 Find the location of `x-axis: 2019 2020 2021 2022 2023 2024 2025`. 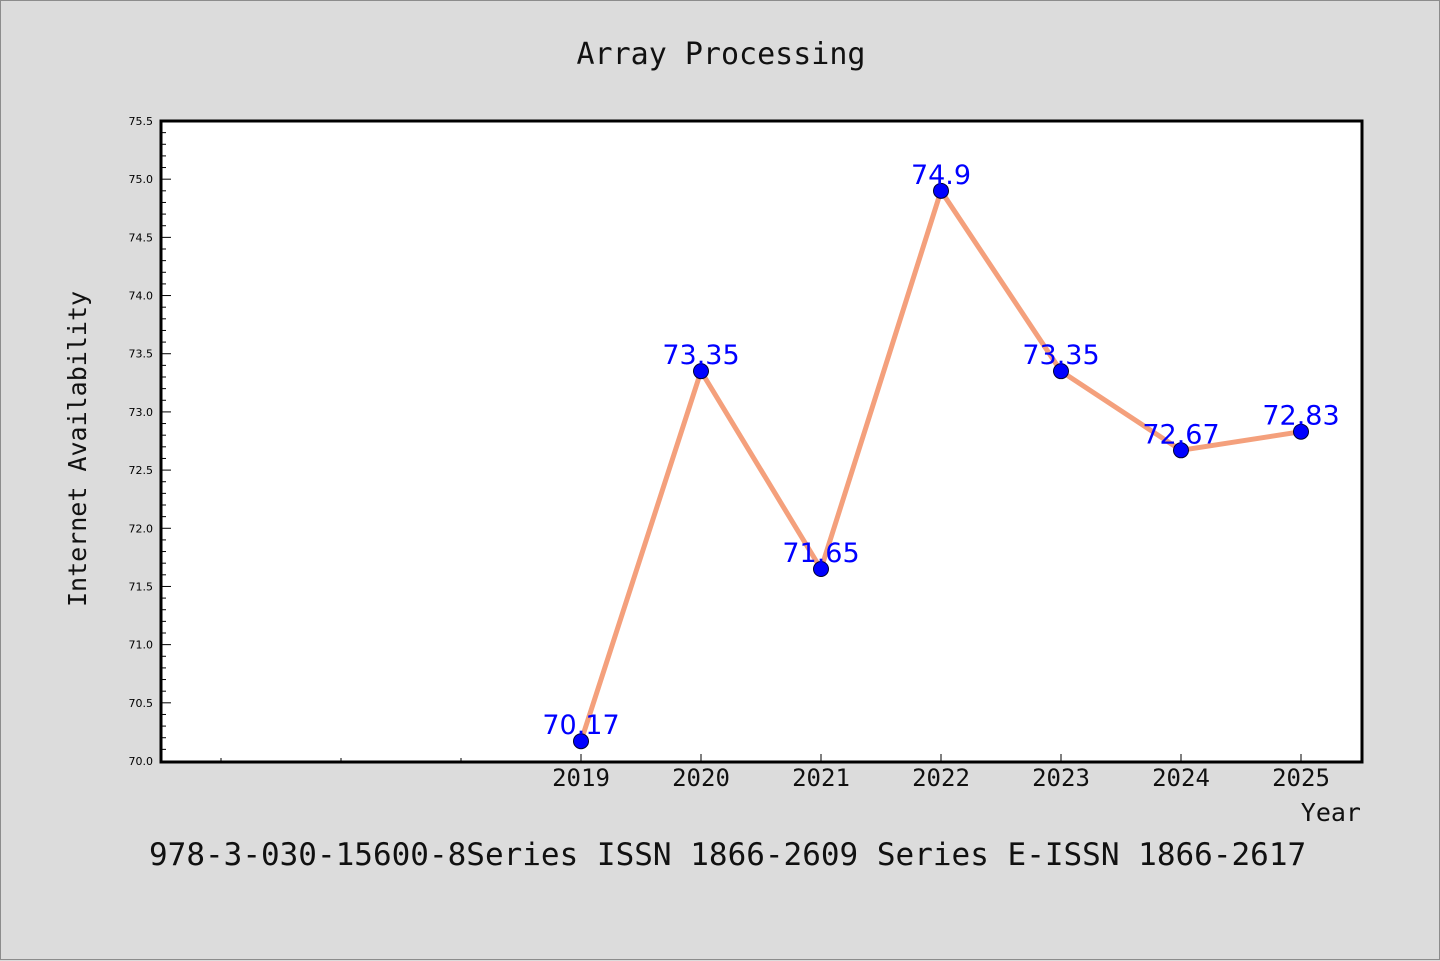

x-axis: 2019 2020 2021 2022 2023 2024 2025 is located at coordinates (775, 773).